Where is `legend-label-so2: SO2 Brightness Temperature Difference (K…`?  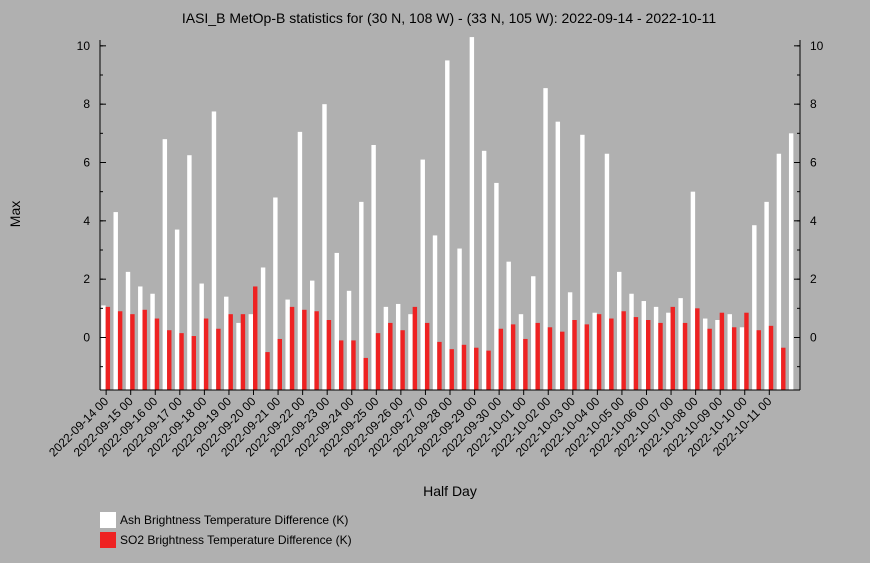 legend-label-so2: SO2 Brightness Temperature Difference (K… is located at coordinates (236, 540).